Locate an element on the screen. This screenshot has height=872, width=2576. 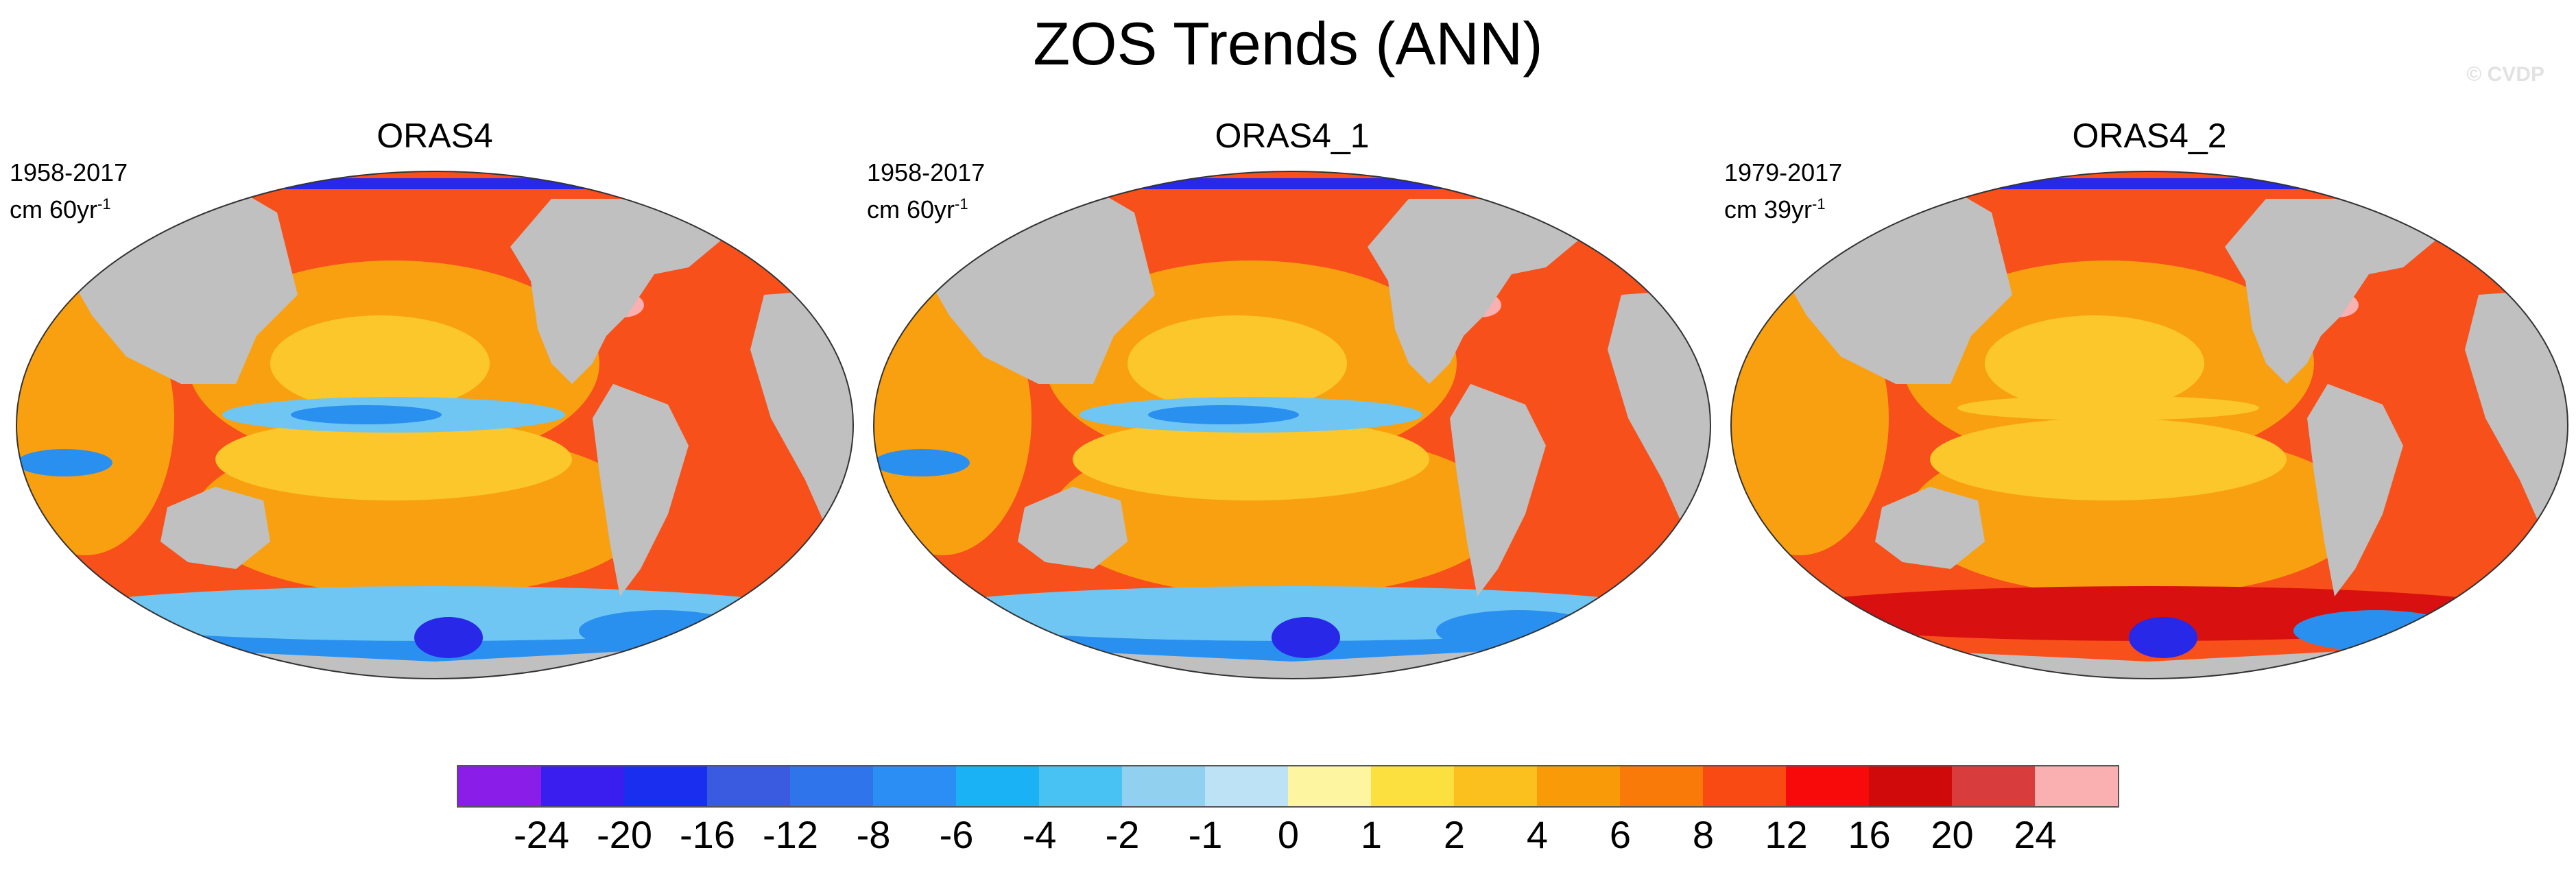
colorbar-tick-label: -24 is located at coordinates (541, 834).